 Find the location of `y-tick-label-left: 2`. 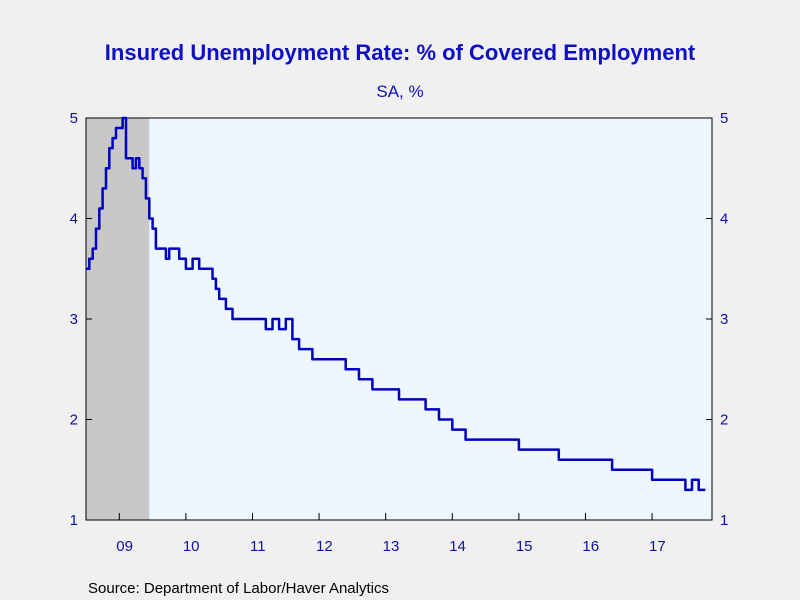

y-tick-label-left: 2 is located at coordinates (74, 420).